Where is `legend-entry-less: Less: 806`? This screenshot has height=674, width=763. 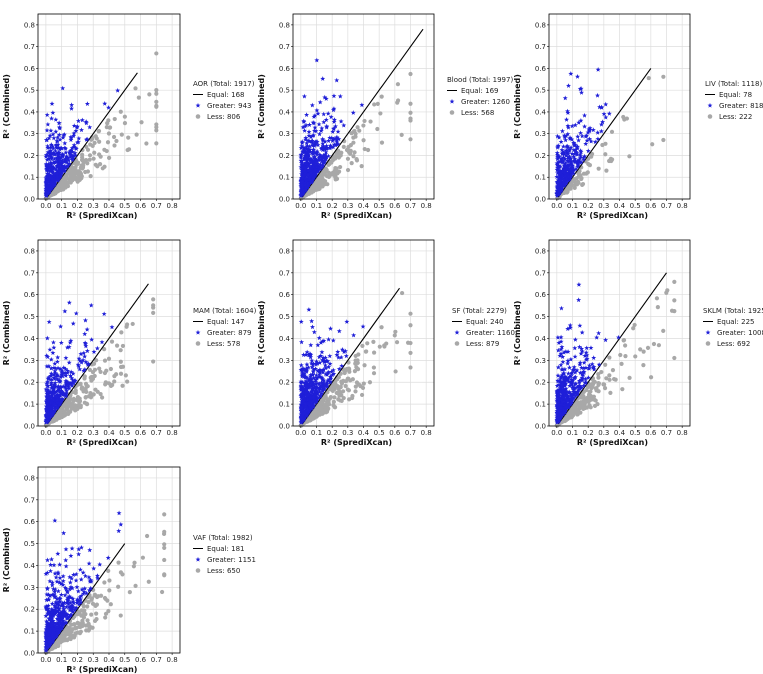
legend-entry-less: Less: 806 is located at coordinates (224, 117).